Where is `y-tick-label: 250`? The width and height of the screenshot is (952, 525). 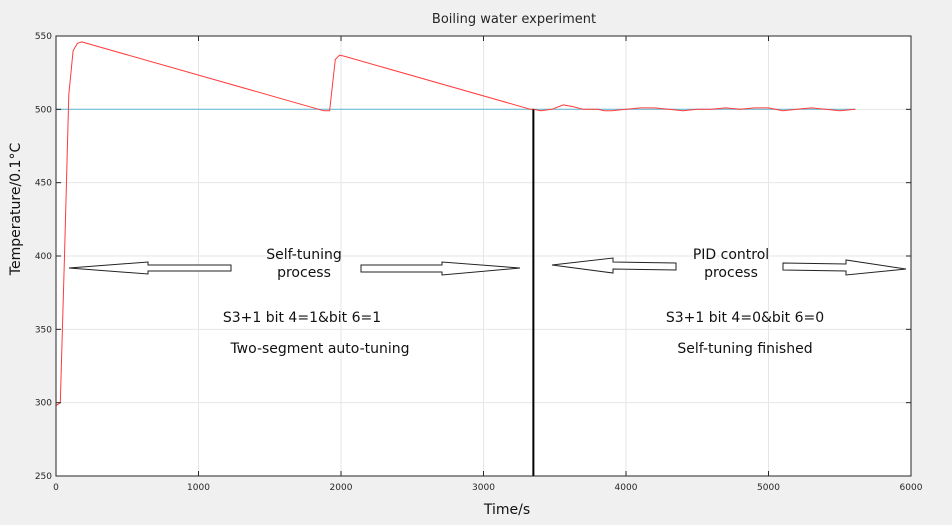
y-tick-label: 250 is located at coordinates (43, 477).